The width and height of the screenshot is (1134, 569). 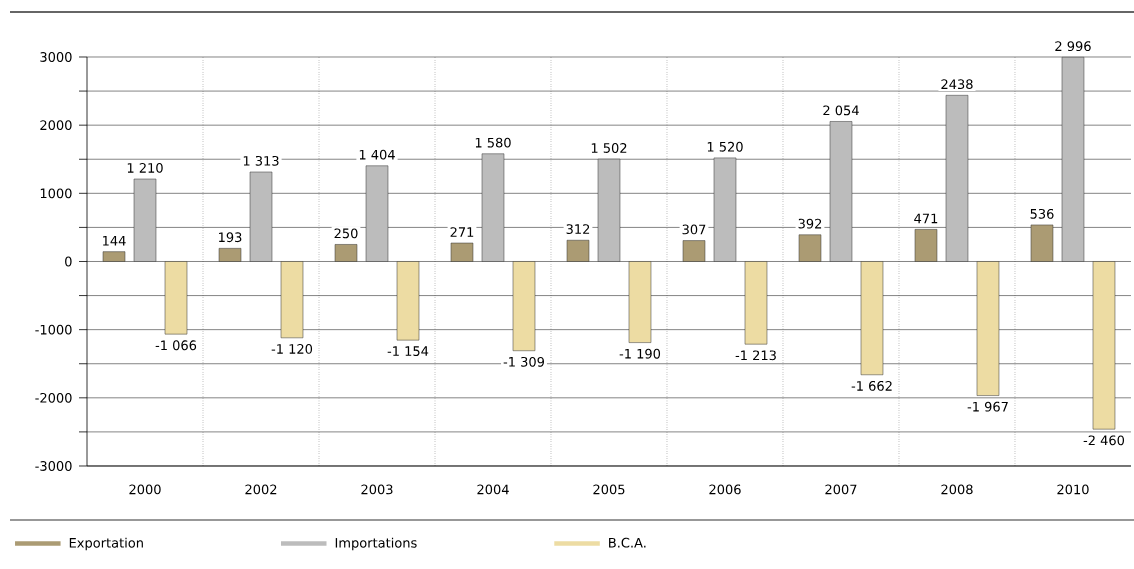 I want to click on legend-label: Importations, so click(x=376, y=544).